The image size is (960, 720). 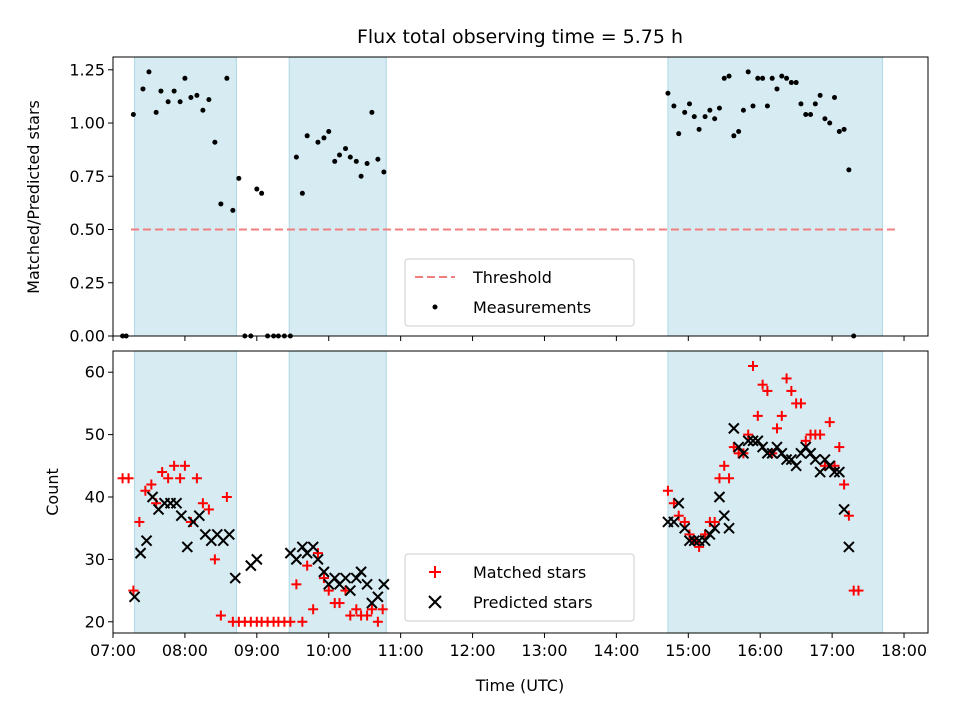 What do you see at coordinates (832, 650) in the screenshot?
I see `x-tick-label: 17:00` at bounding box center [832, 650].